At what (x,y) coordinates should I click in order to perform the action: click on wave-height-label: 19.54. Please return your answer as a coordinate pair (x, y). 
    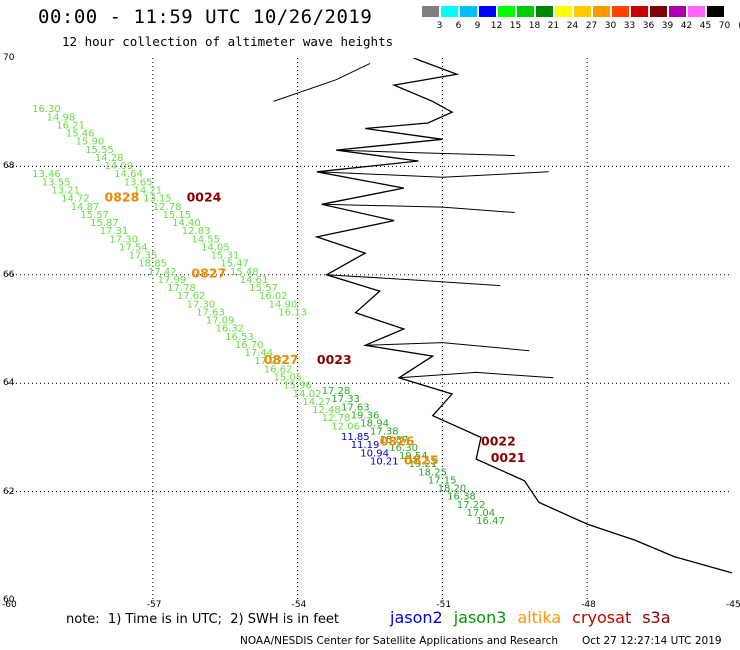
    Looking at the image, I should click on (413, 456).